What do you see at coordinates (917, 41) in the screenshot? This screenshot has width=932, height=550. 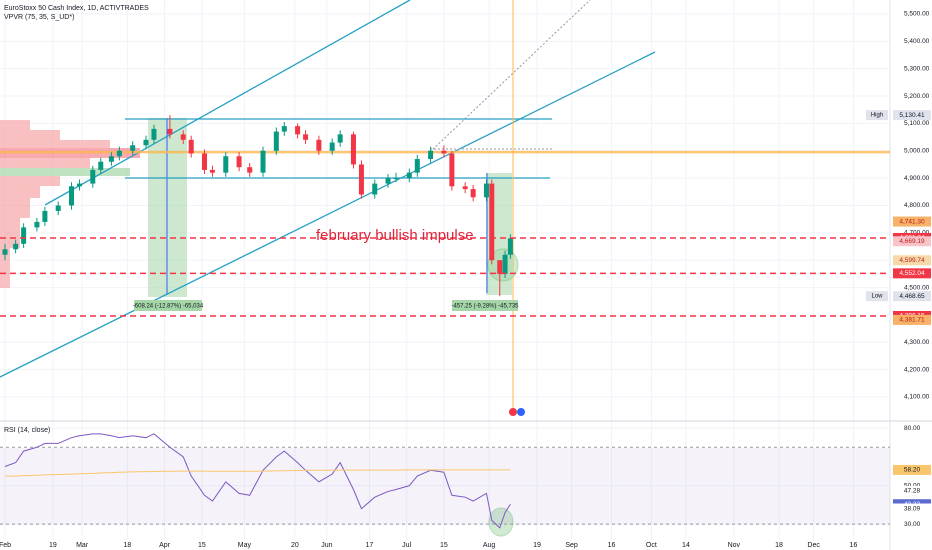 I see `y-tick-label: 5,400.00` at bounding box center [917, 41].